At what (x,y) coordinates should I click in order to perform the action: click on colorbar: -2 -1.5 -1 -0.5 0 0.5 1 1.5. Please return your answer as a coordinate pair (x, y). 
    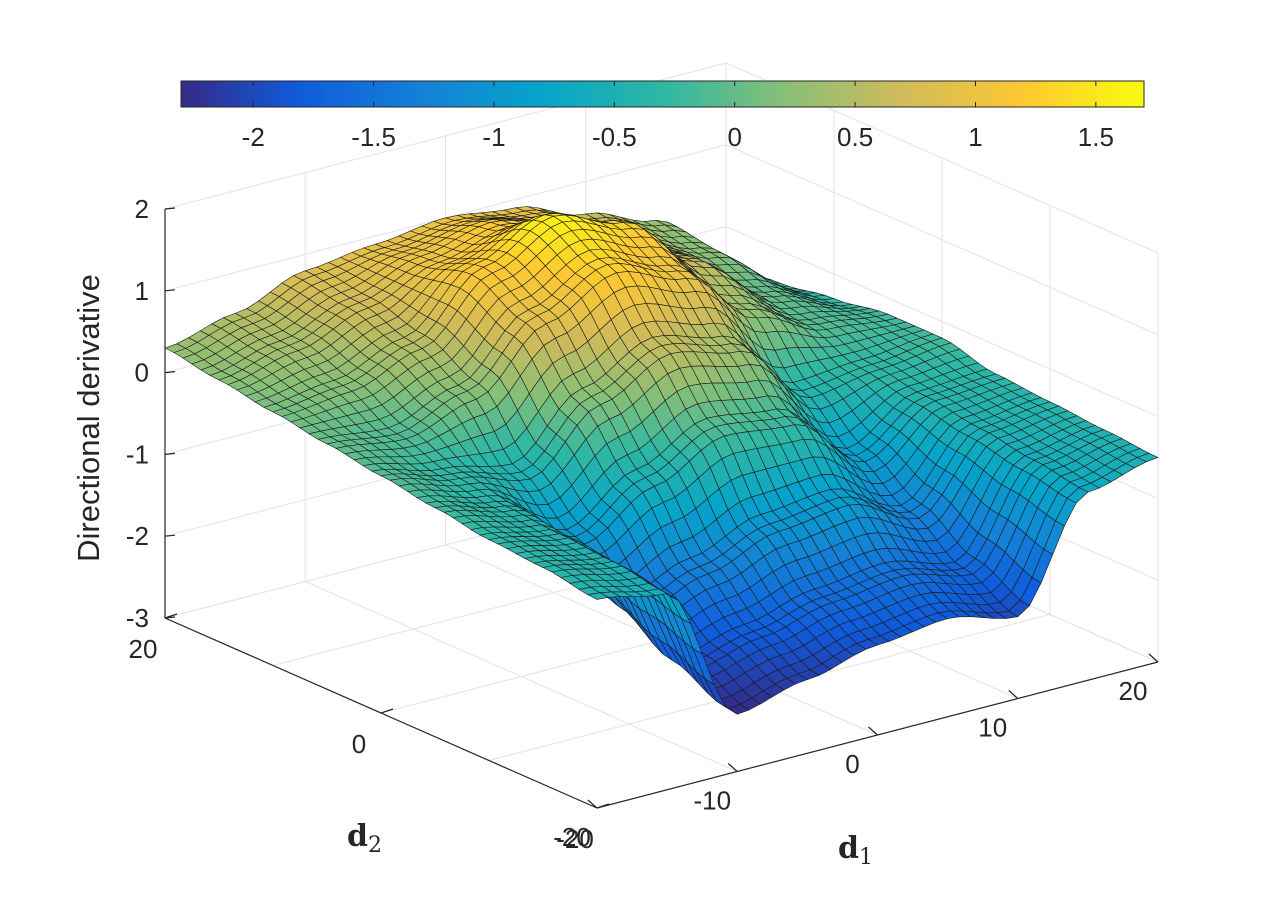
    Looking at the image, I should click on (662, 116).